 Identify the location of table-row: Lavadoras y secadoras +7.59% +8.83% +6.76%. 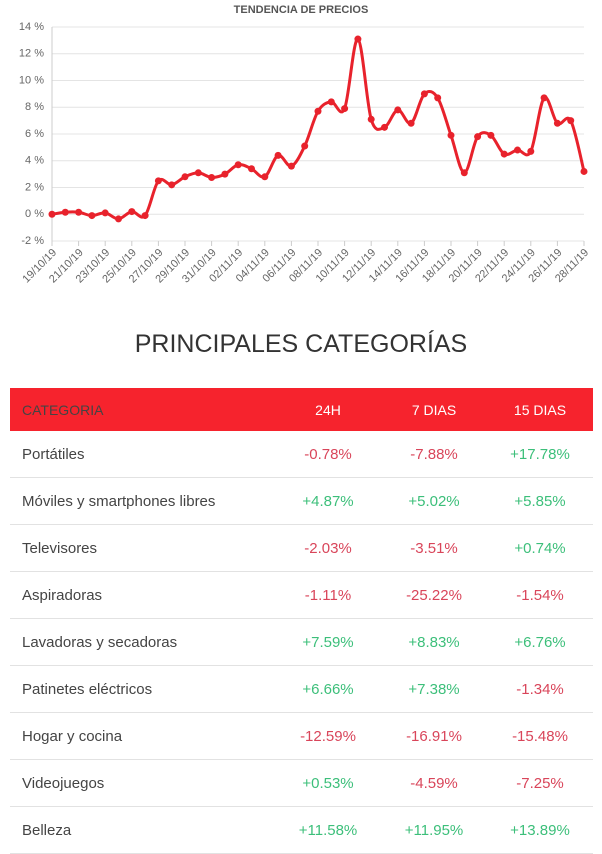
(301, 642).